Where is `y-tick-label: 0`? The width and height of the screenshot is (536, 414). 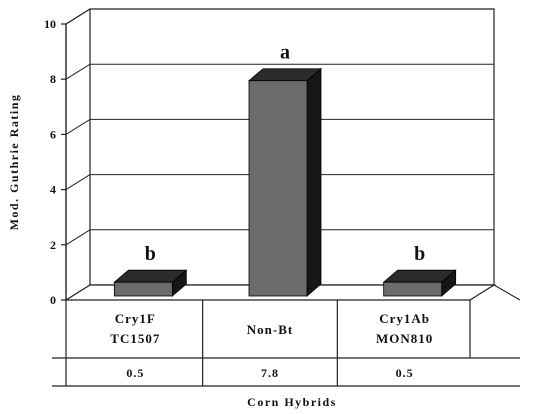
y-tick-label: 0 is located at coordinates (53, 300).